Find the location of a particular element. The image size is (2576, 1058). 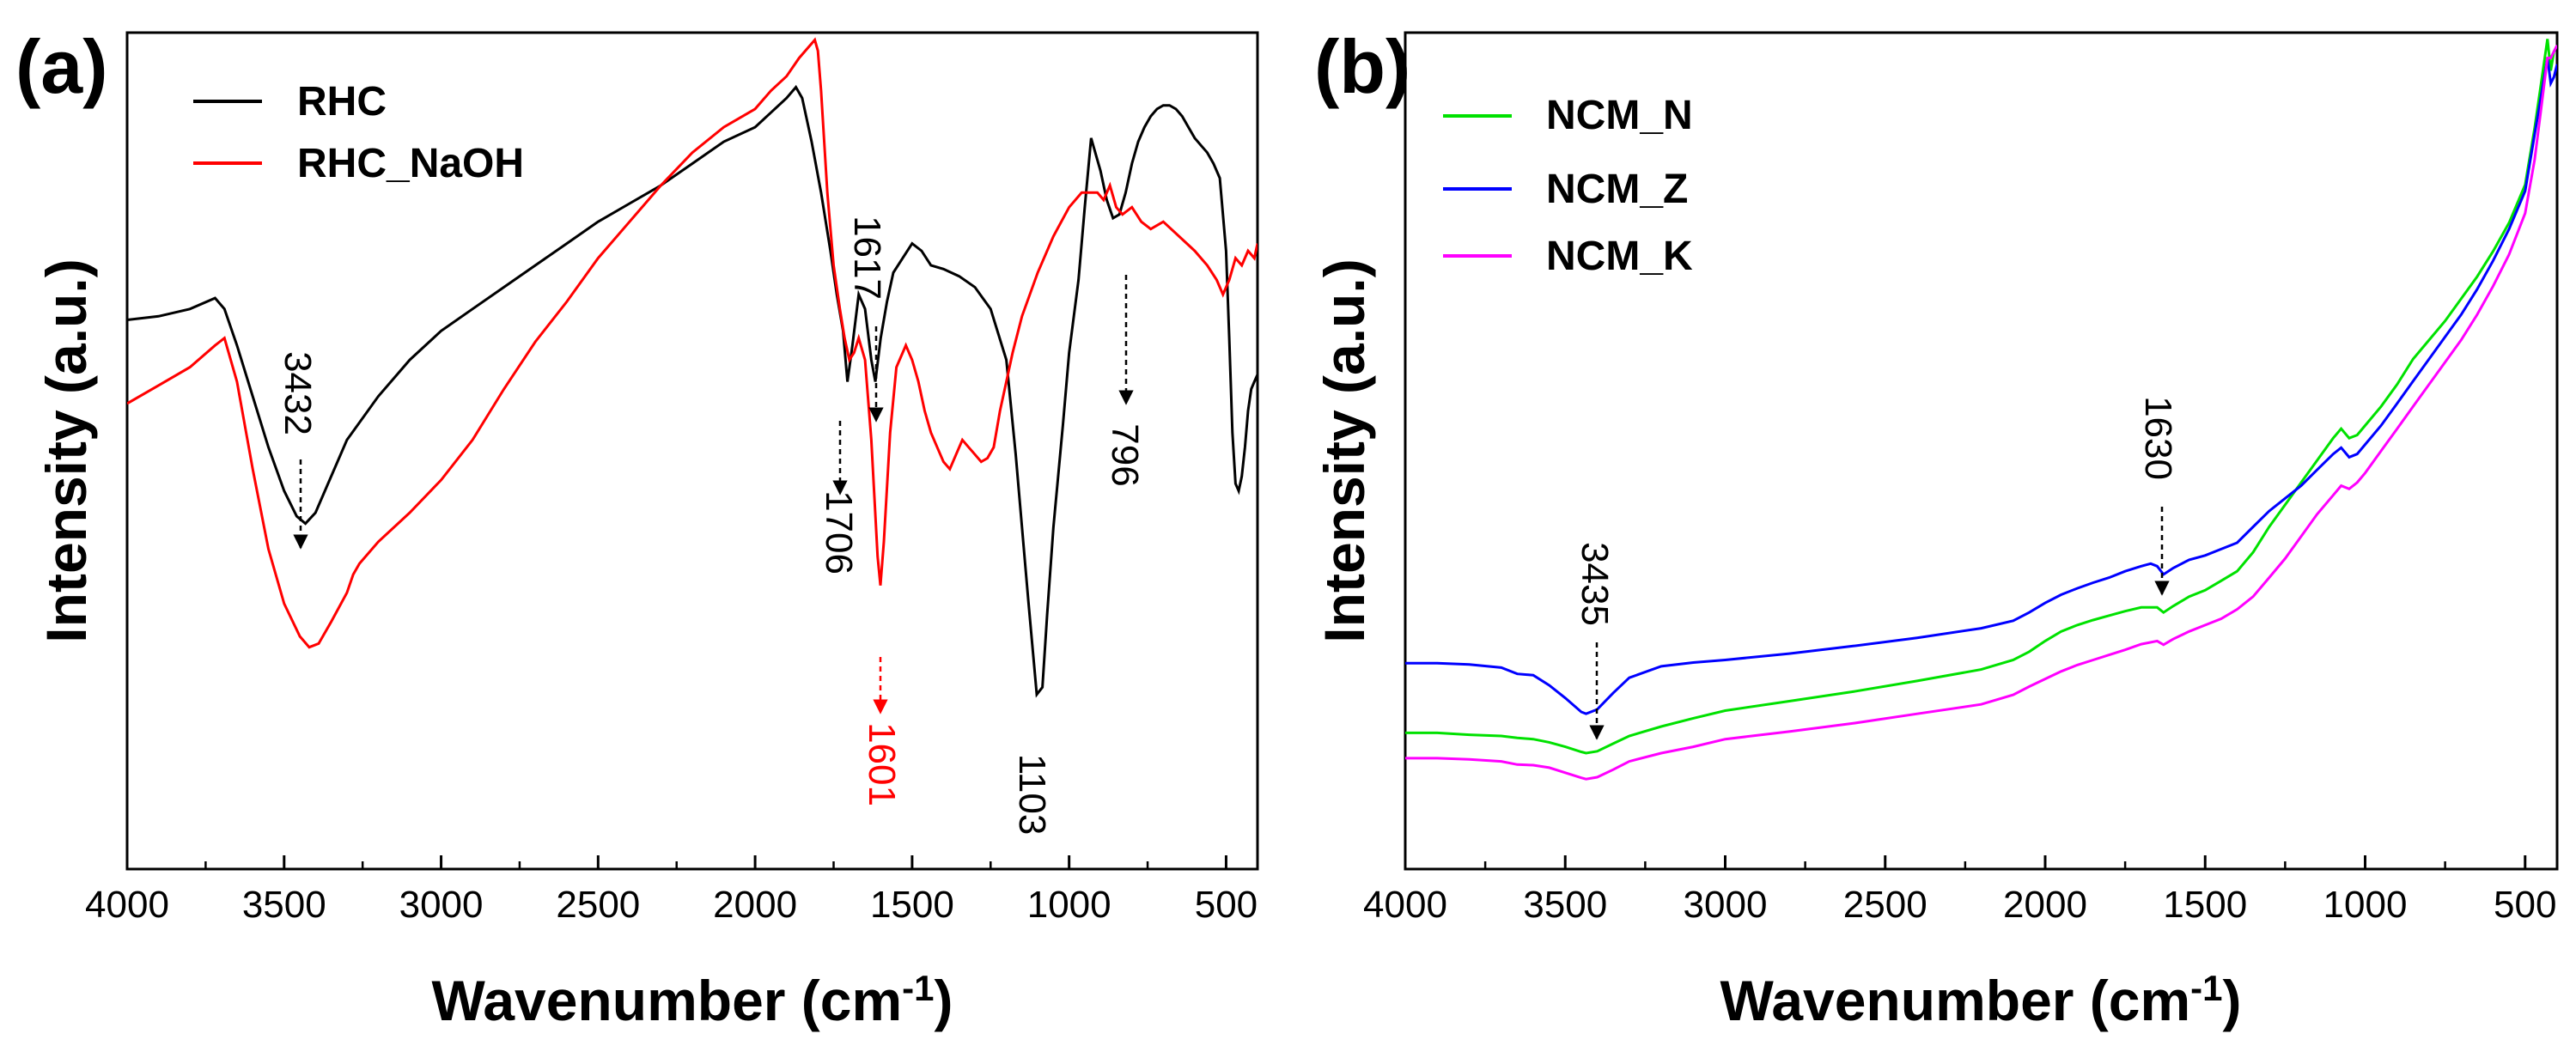

annotation-796-label: 796 is located at coordinates (1125, 455).